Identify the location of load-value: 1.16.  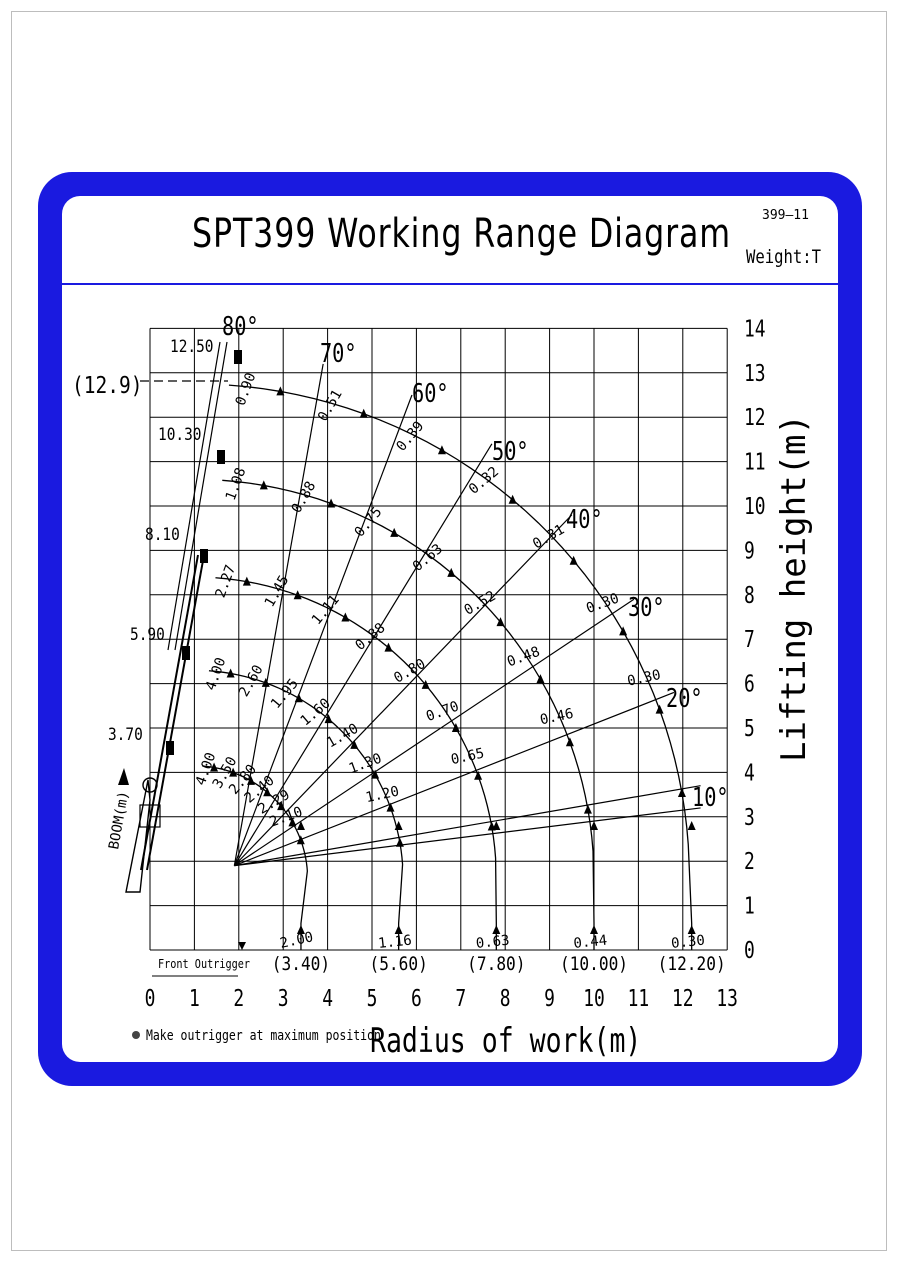
(394, 942).